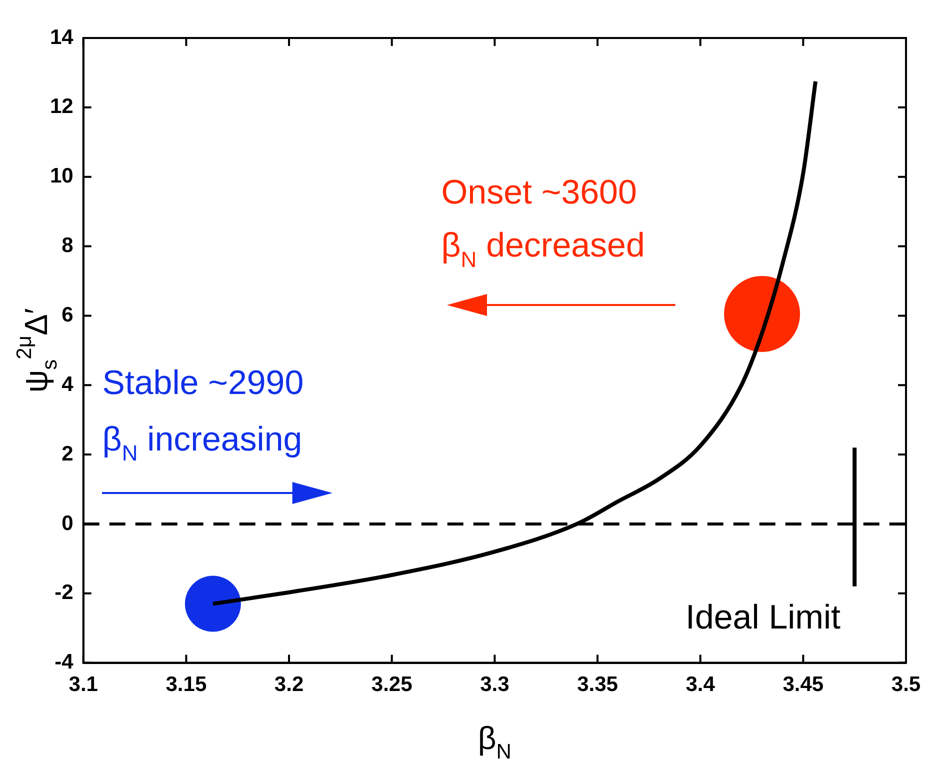 The height and width of the screenshot is (768, 944). Describe the element at coordinates (68, 454) in the screenshot. I see `y-tick-label: 2` at that location.